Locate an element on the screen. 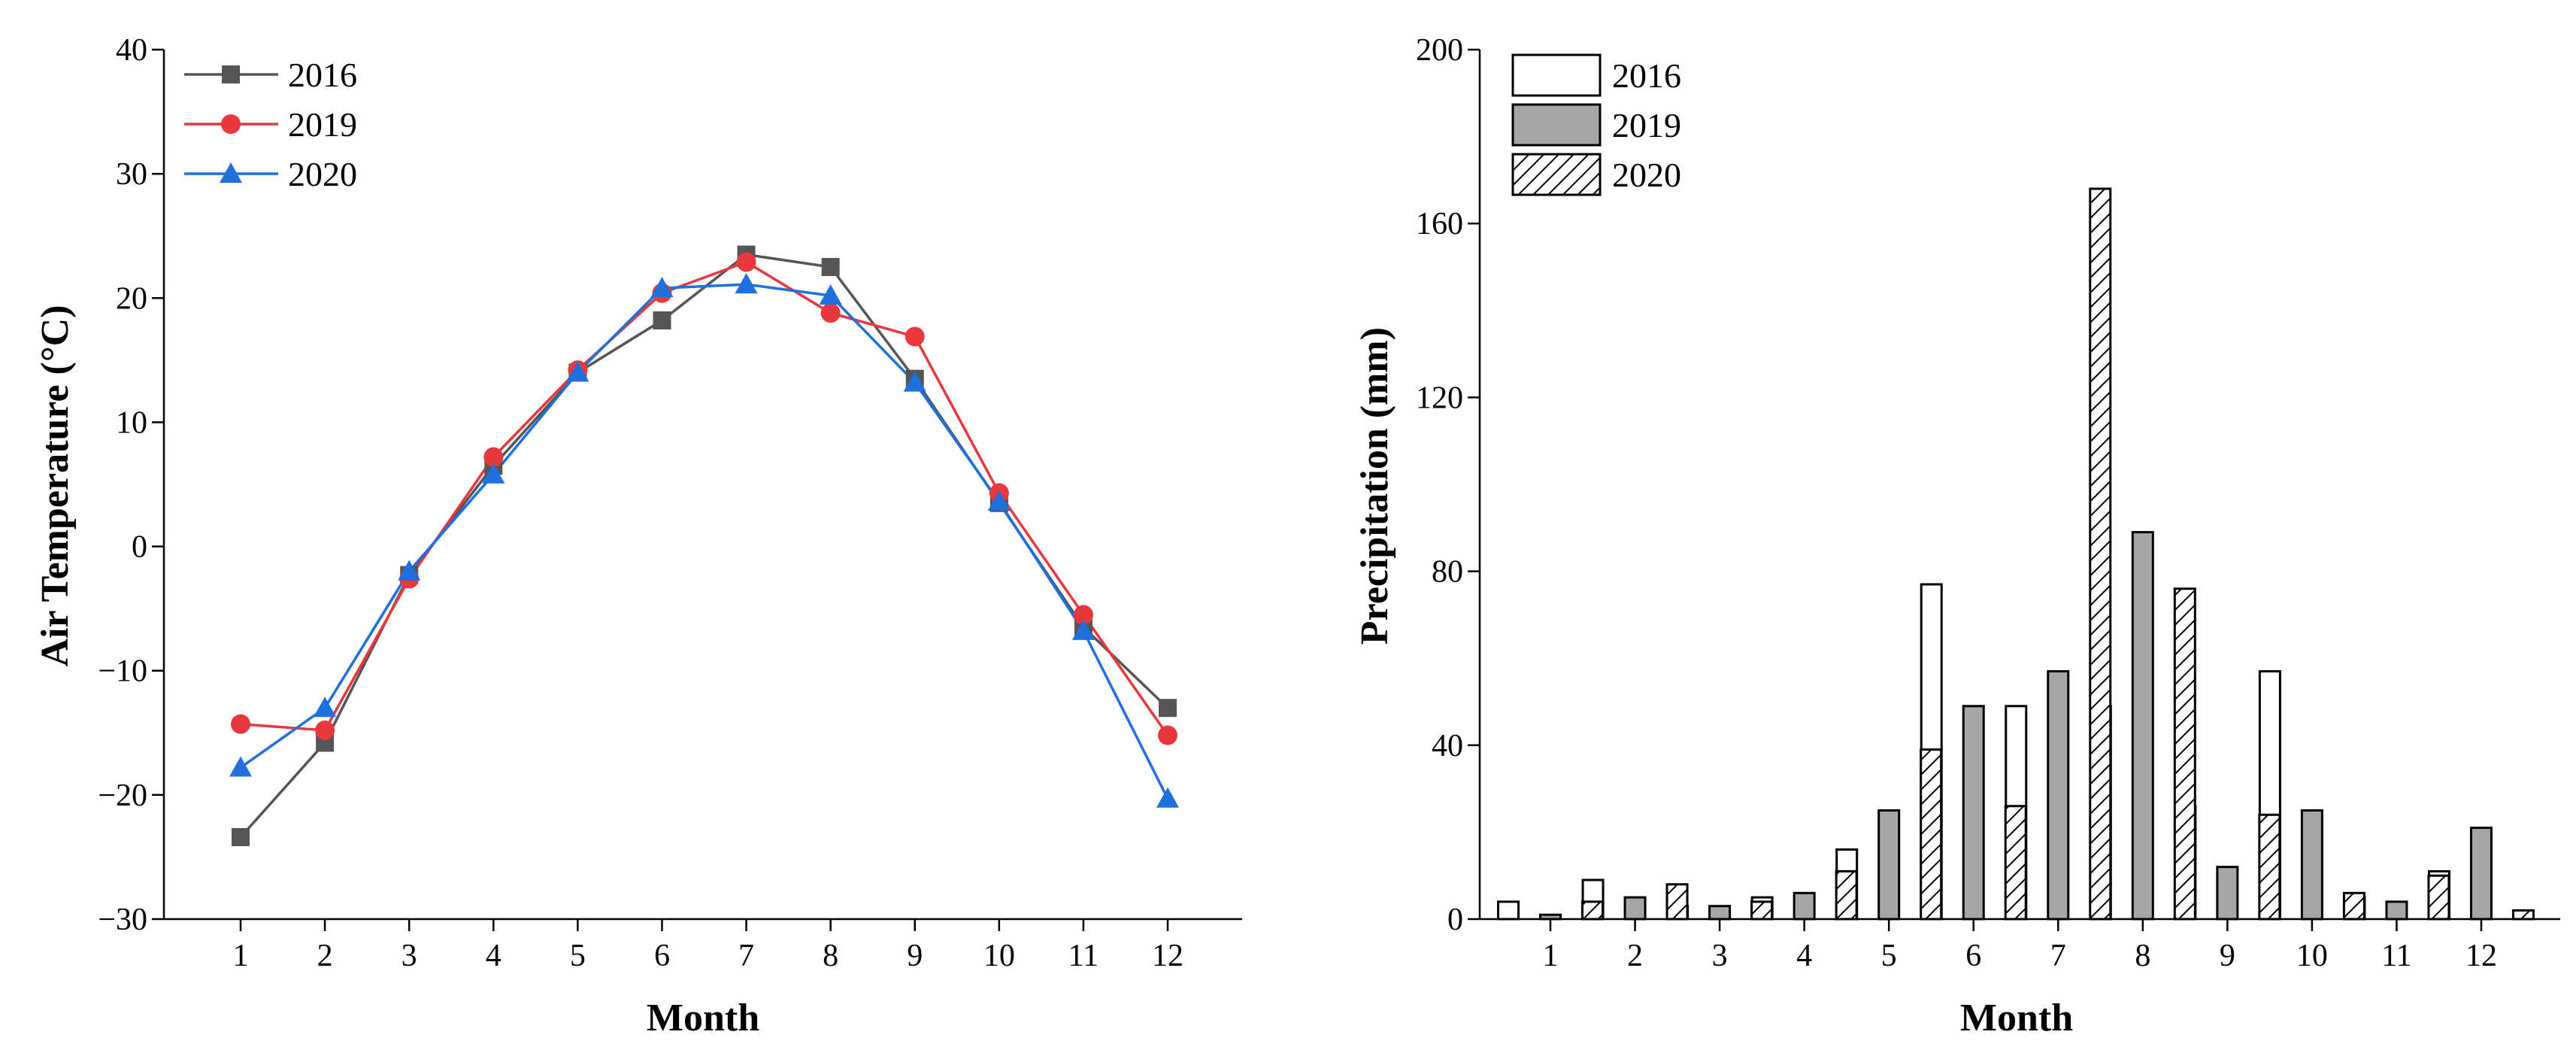 Image resolution: width=2576 pixels, height=1059 pixels. temperature-y-tick-label: −10 is located at coordinates (122, 671).